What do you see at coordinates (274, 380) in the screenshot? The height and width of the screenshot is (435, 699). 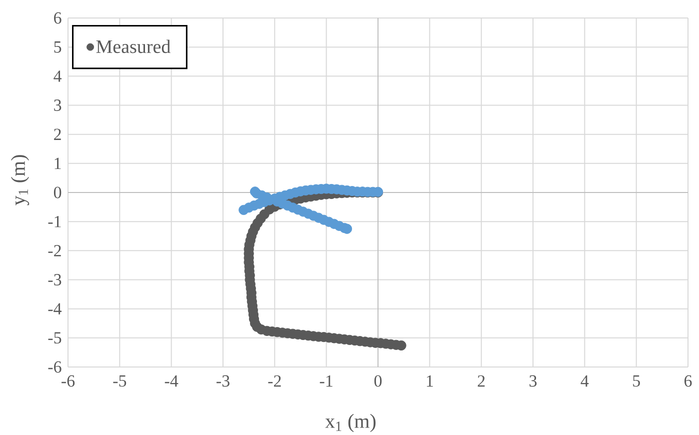 I see `x-tick-label: -2` at bounding box center [274, 380].